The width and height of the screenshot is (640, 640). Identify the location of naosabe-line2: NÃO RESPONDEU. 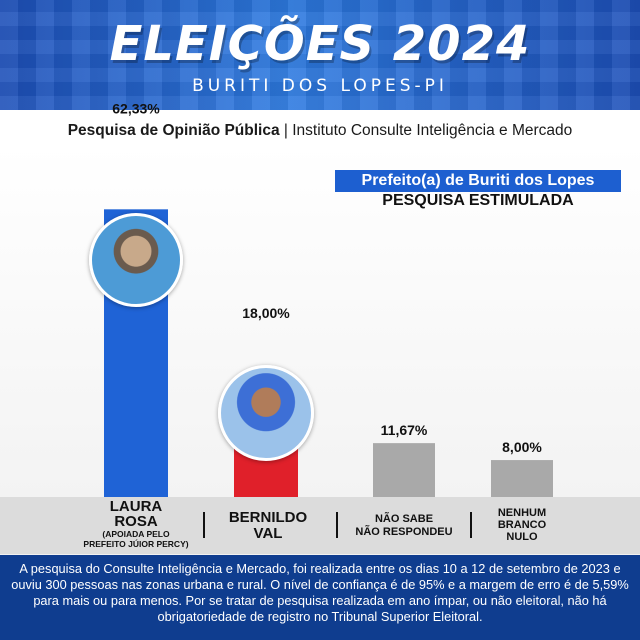
(404, 532).